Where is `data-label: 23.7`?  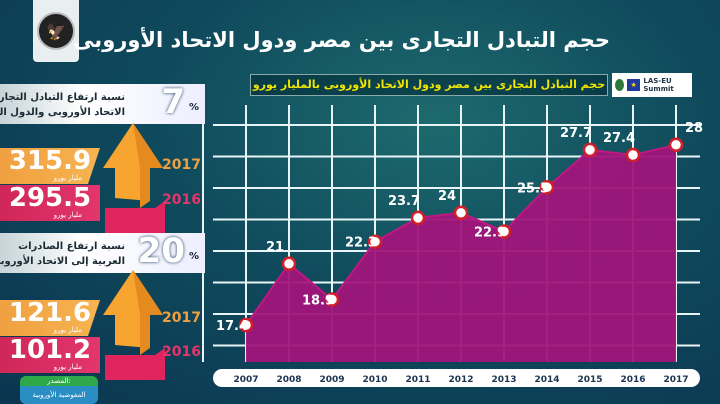
data-label: 23.7 is located at coordinates (404, 201).